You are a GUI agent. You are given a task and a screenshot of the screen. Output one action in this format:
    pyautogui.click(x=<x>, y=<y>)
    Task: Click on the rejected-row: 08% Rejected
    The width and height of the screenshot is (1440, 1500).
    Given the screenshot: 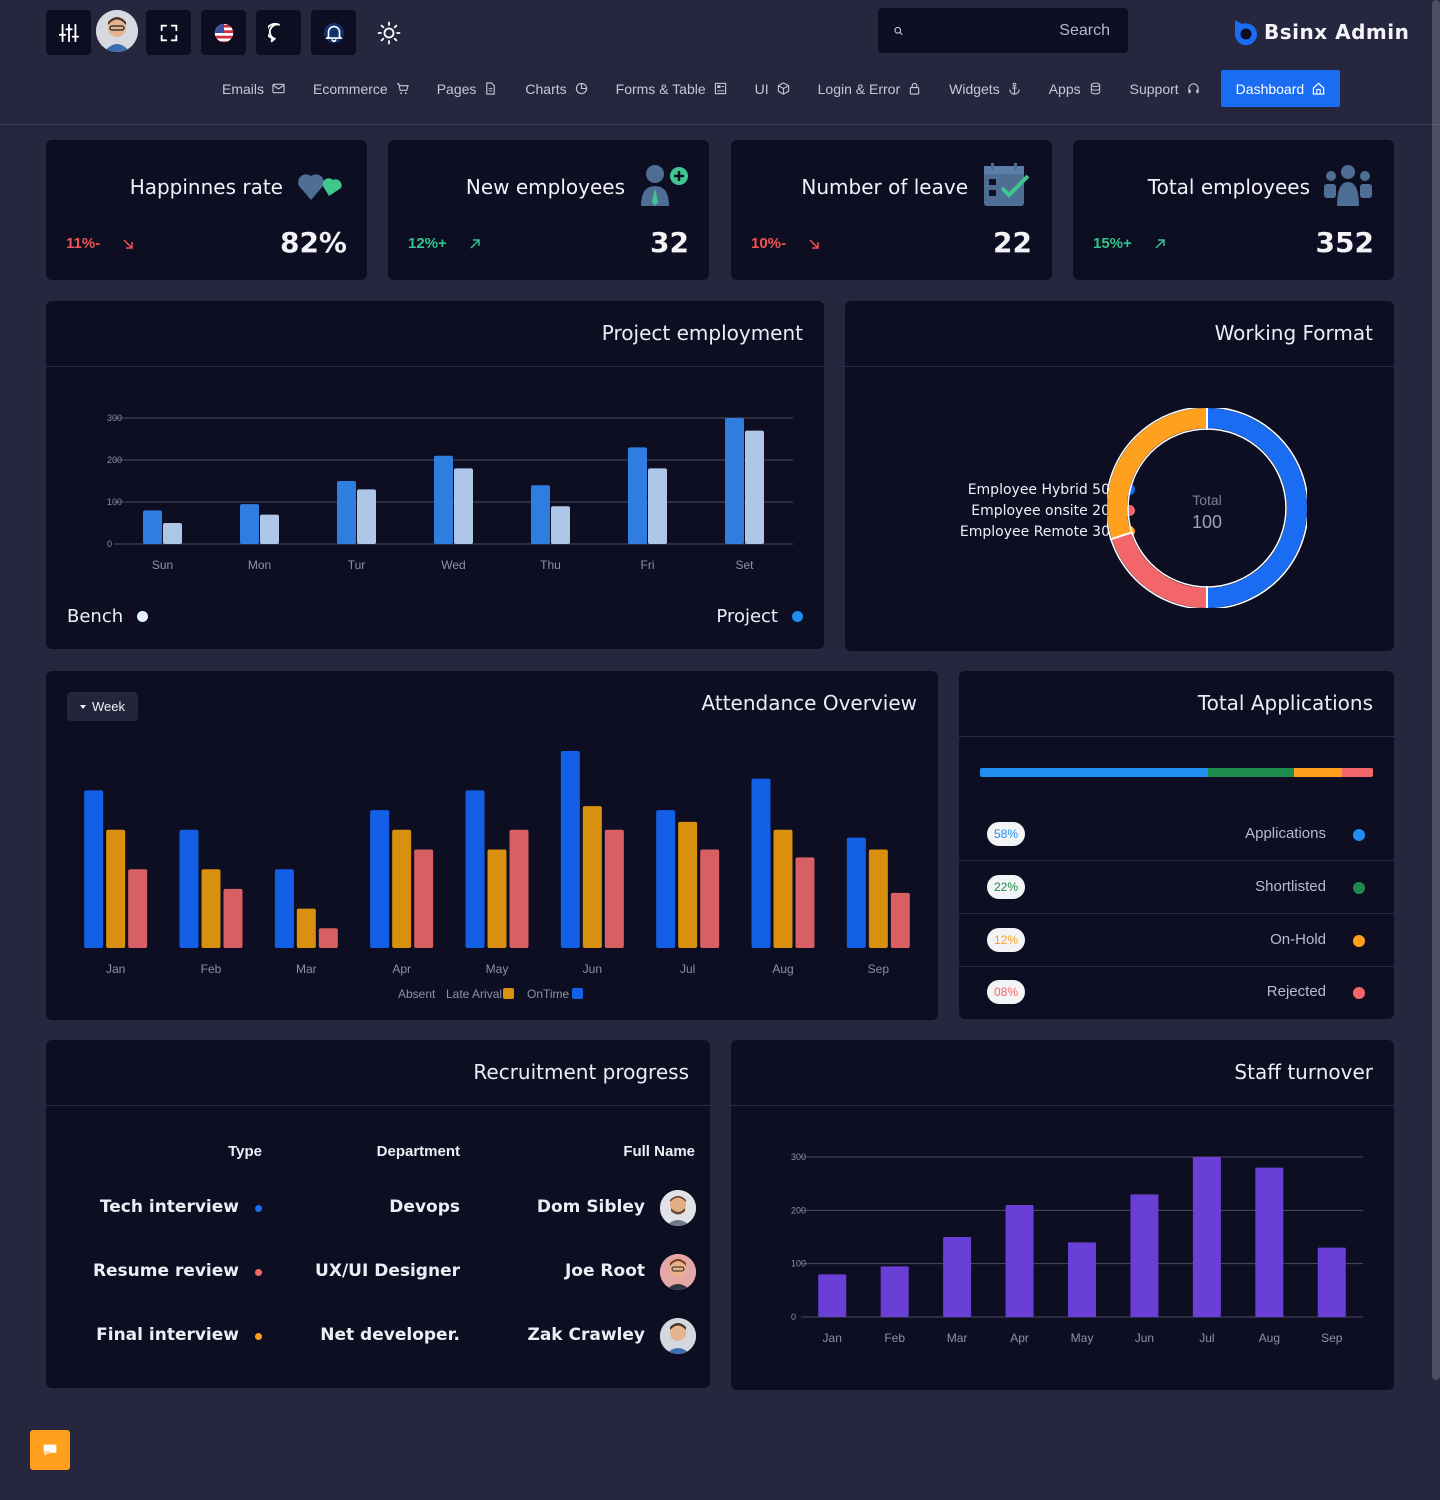 What is the action you would take?
    pyautogui.click(x=1176, y=992)
    